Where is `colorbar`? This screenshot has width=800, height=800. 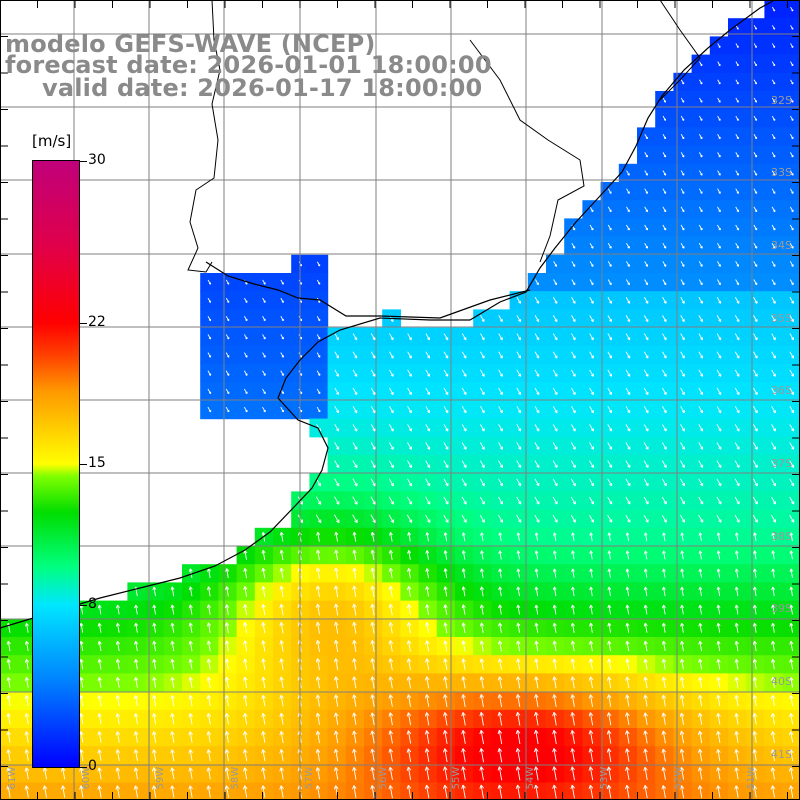
colorbar is located at coordinates (56, 464).